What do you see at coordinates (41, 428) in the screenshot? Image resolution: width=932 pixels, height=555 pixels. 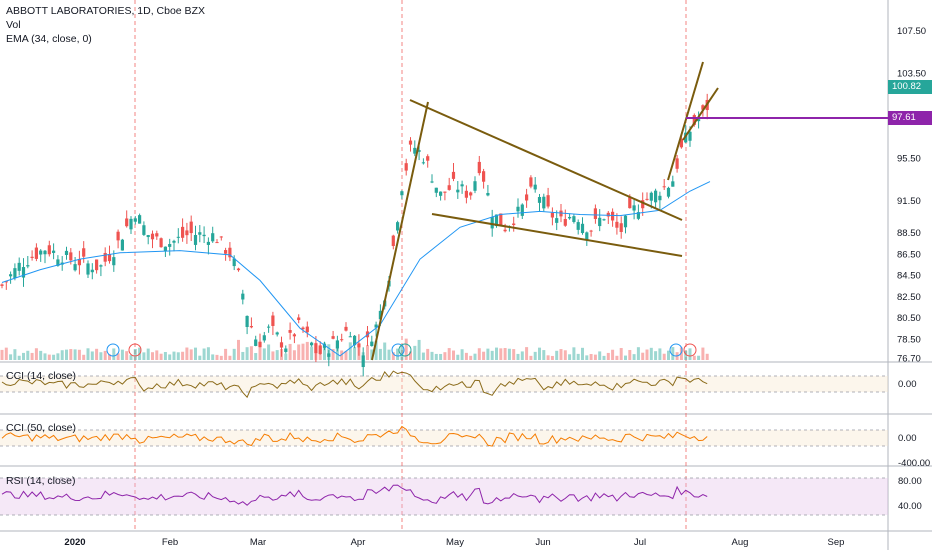 I see `cci50-pane-label: CCI (50, close)` at bounding box center [41, 428].